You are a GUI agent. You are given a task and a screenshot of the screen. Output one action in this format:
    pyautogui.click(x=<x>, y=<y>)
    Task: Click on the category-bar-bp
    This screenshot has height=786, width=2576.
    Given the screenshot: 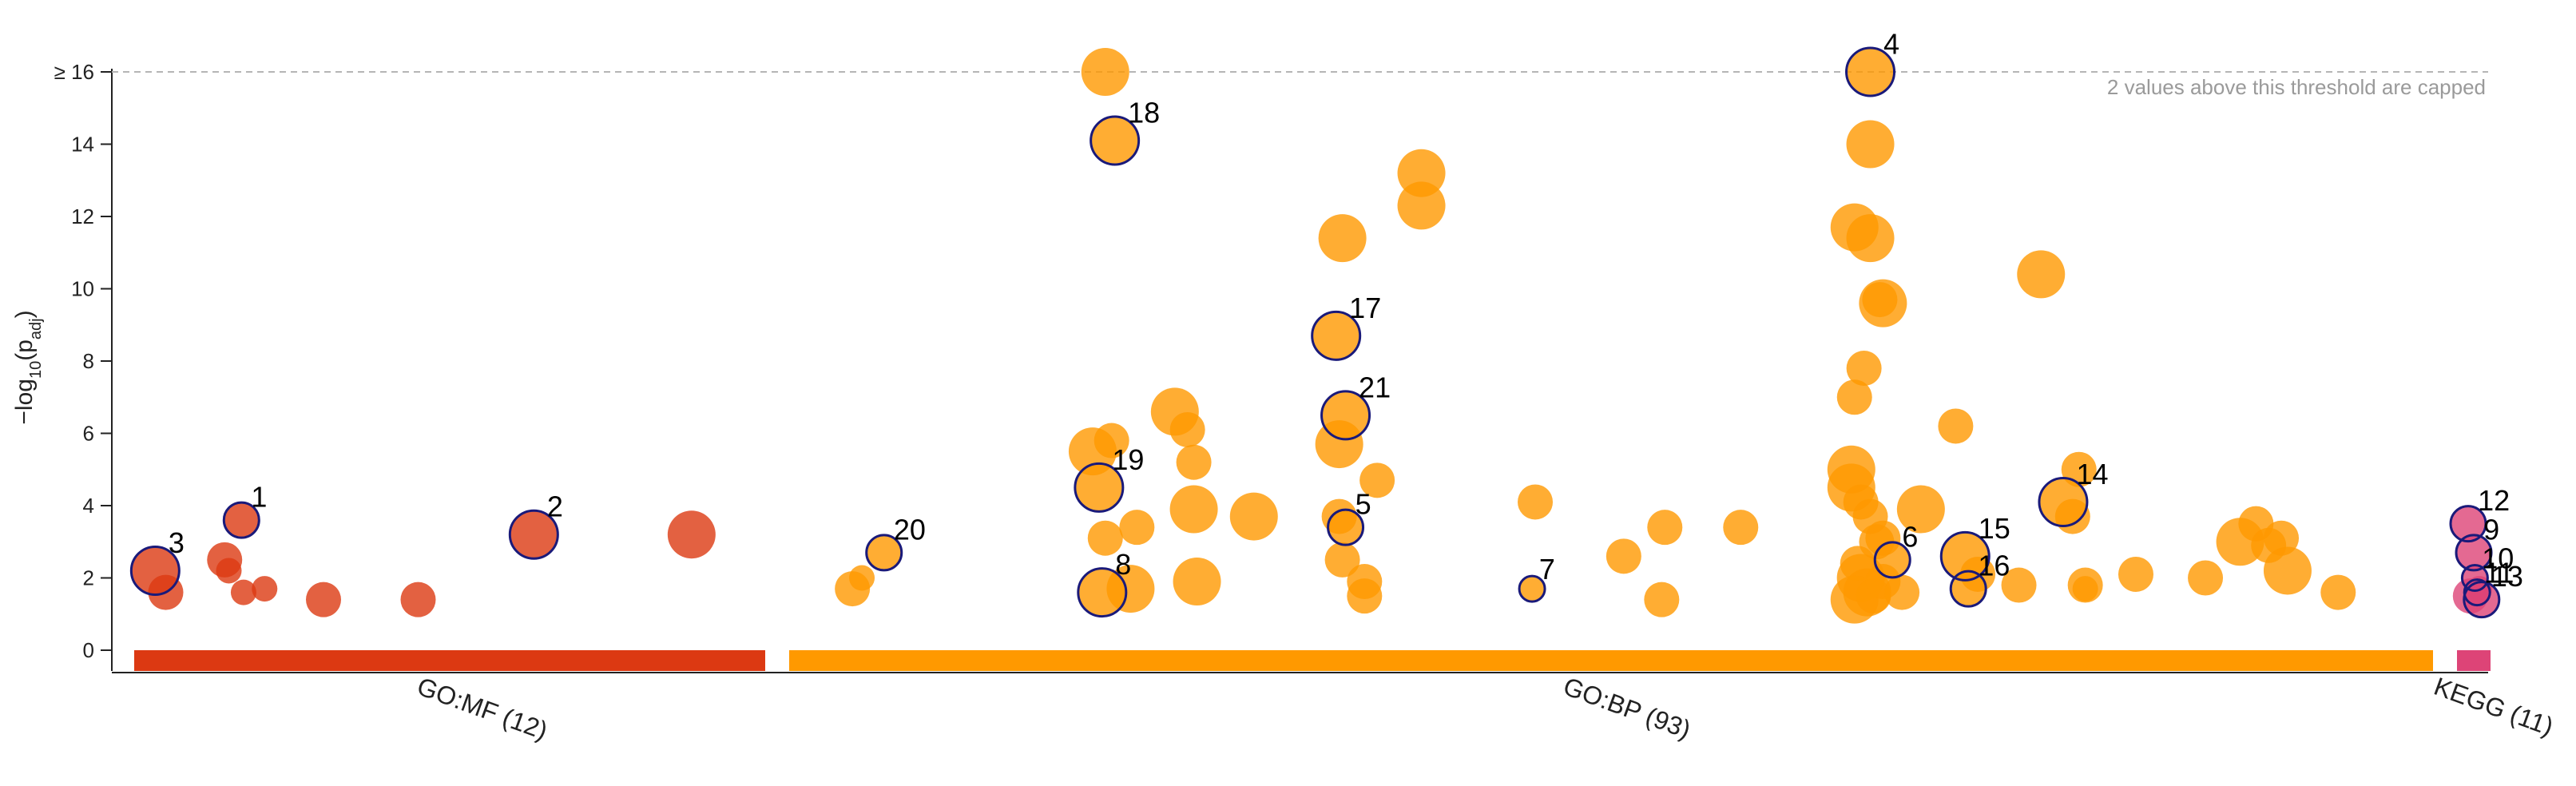 What is the action you would take?
    pyautogui.click(x=1611, y=661)
    